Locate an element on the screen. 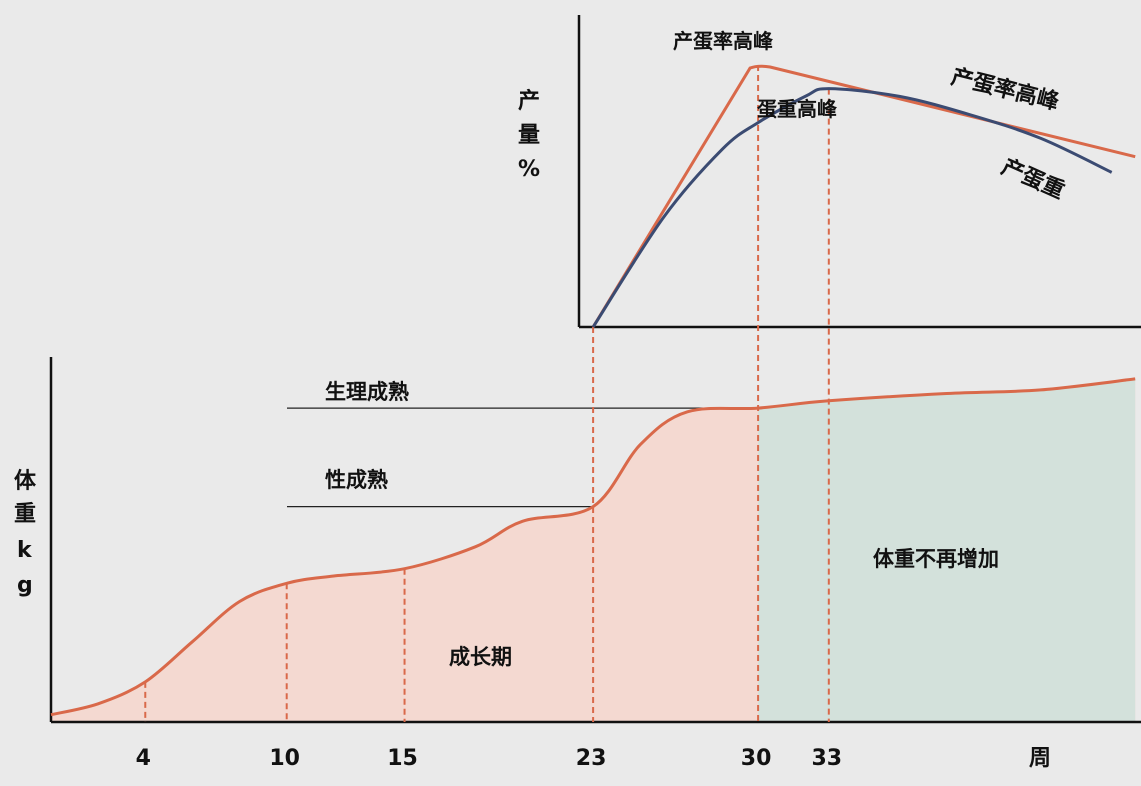  egg-rate-peak-annotation: 产蛋率高峰 is located at coordinates (723, 41).